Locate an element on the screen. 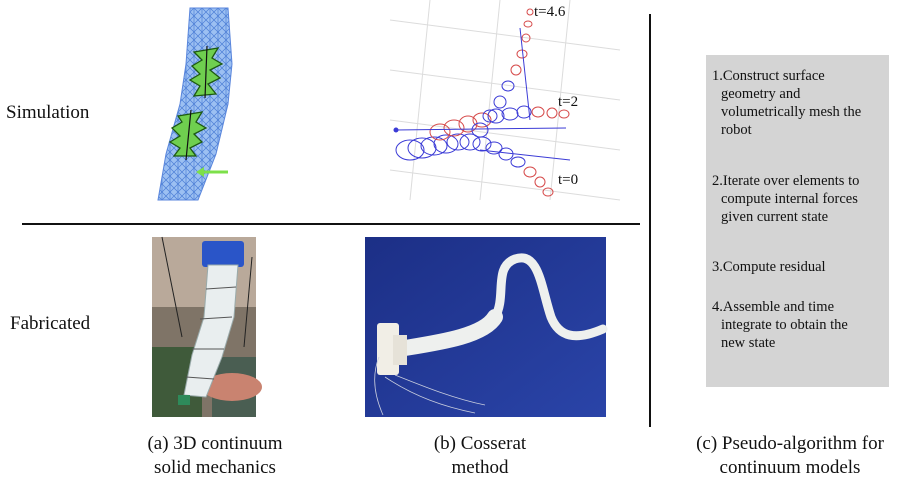 This screenshot has width=912, height=480. step-2-line2: compute internal forces is located at coordinates (789, 199).